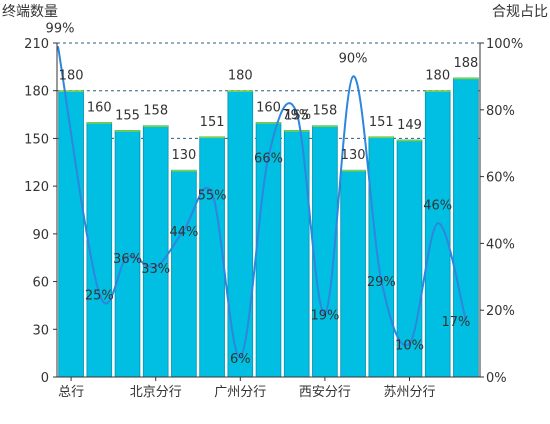 The height and width of the screenshot is (424, 550). What do you see at coordinates (45, 378) in the screenshot?
I see `y-tick-label: 0` at bounding box center [45, 378].